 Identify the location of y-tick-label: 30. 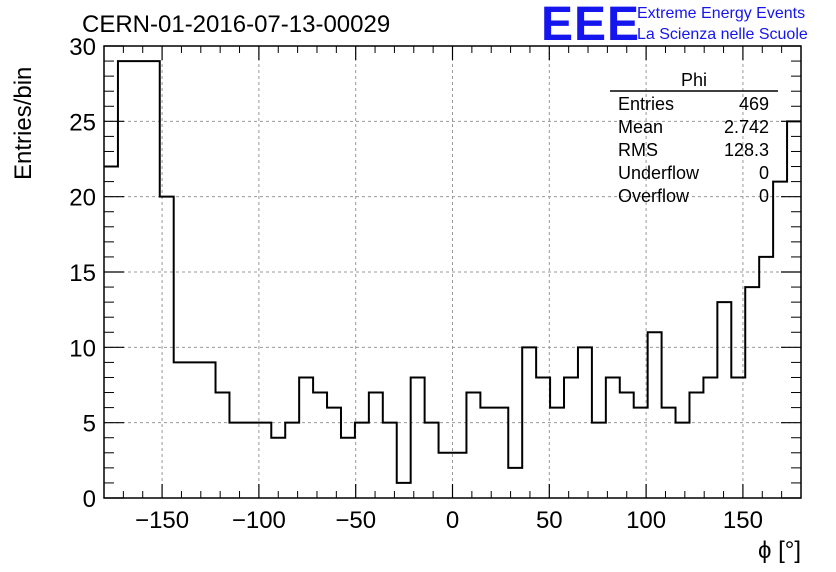
(82, 47).